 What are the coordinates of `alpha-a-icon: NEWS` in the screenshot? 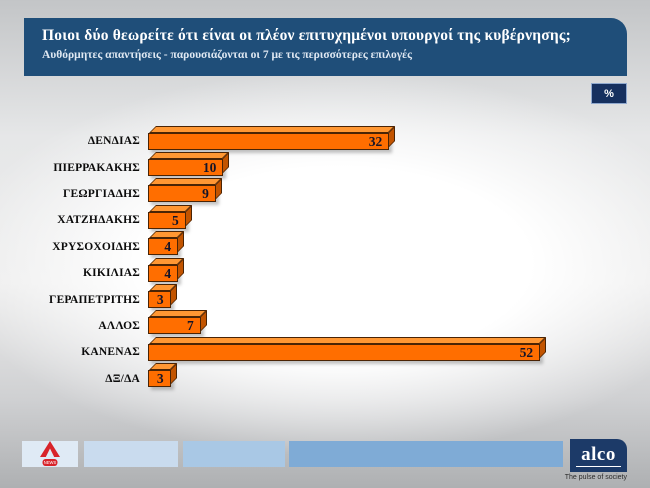 It's located at (50, 453).